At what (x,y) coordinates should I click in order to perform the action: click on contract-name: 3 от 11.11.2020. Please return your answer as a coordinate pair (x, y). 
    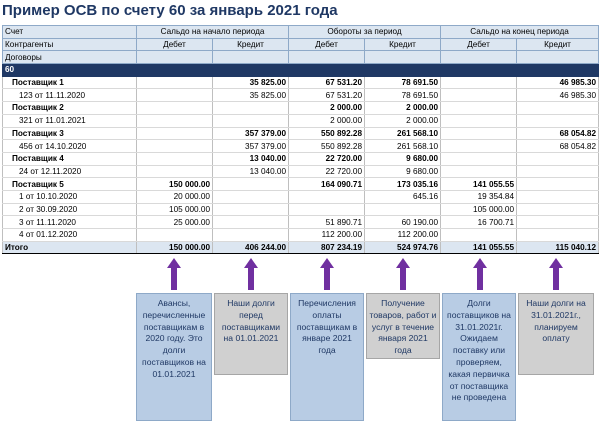
    Looking at the image, I should click on (69, 222).